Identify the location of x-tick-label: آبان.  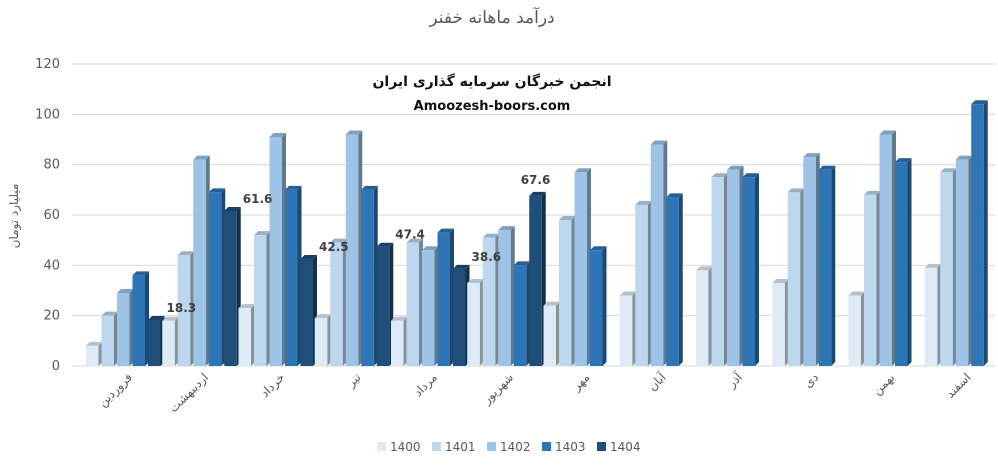
(656, 381).